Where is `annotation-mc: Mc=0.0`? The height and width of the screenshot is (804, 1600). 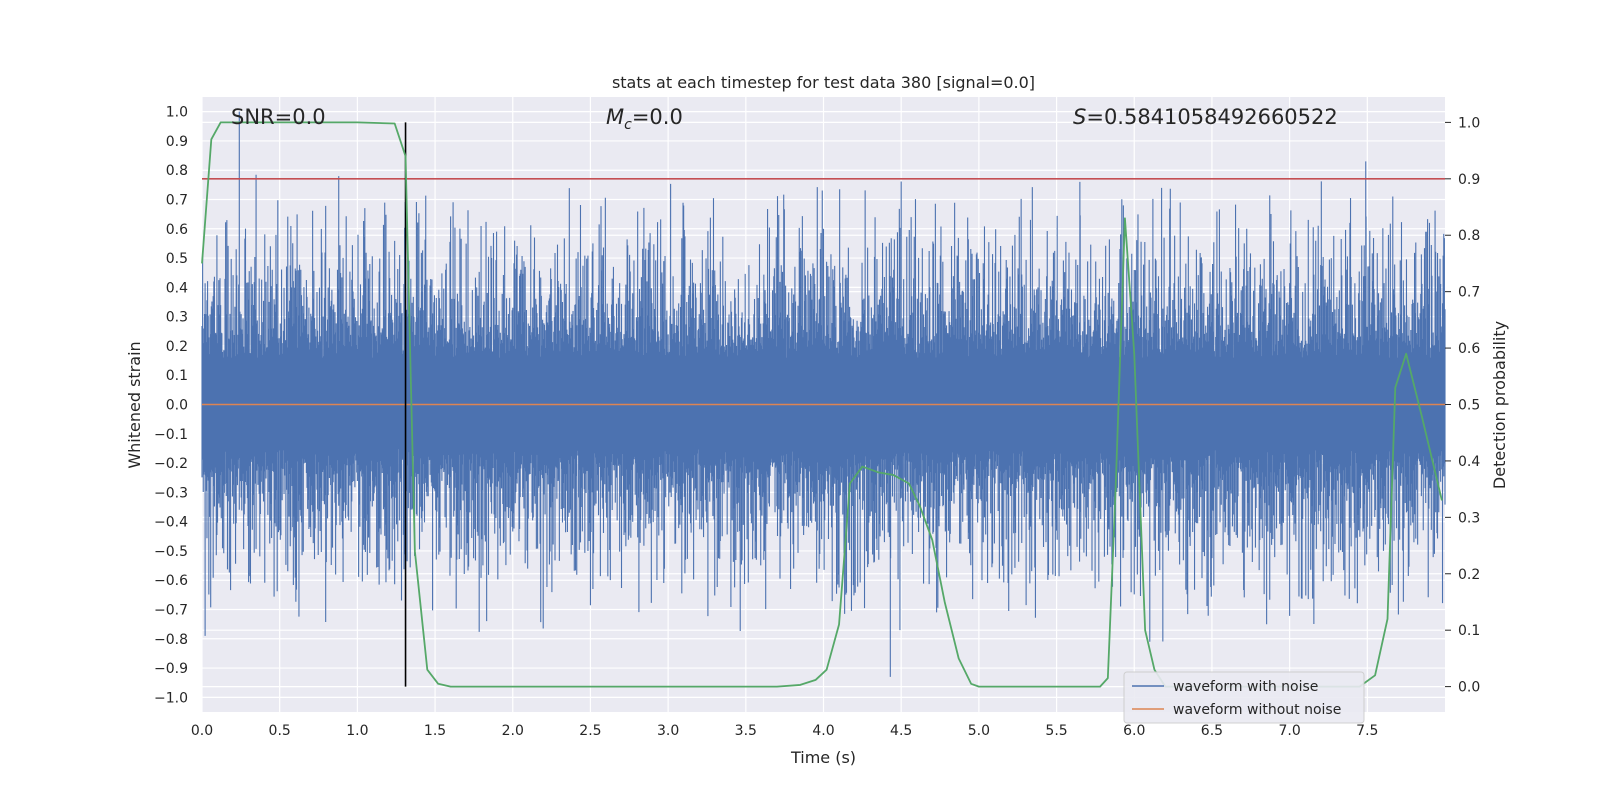 annotation-mc: Mc=0.0 is located at coordinates (644, 119).